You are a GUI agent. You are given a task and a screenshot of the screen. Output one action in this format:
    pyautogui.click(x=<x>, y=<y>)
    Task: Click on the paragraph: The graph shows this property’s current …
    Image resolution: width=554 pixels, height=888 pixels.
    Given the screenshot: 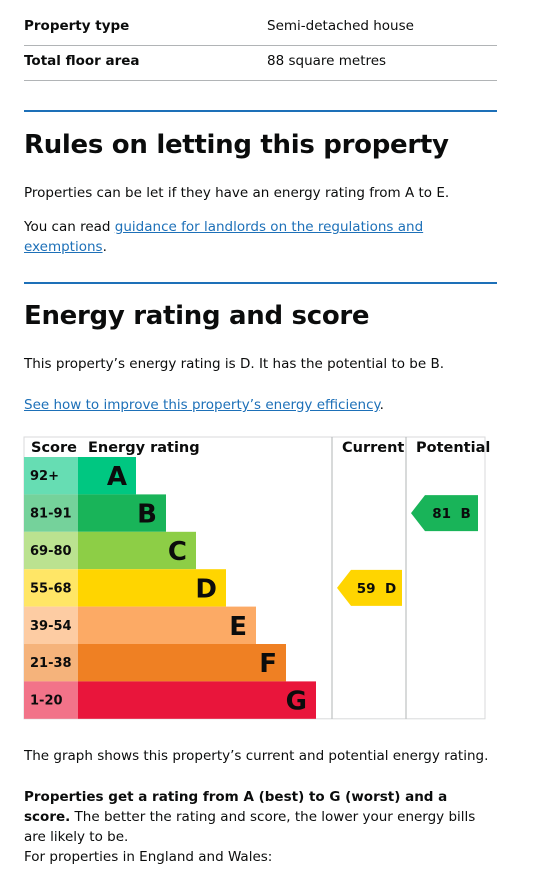 What is the action you would take?
    pyautogui.click(x=256, y=756)
    